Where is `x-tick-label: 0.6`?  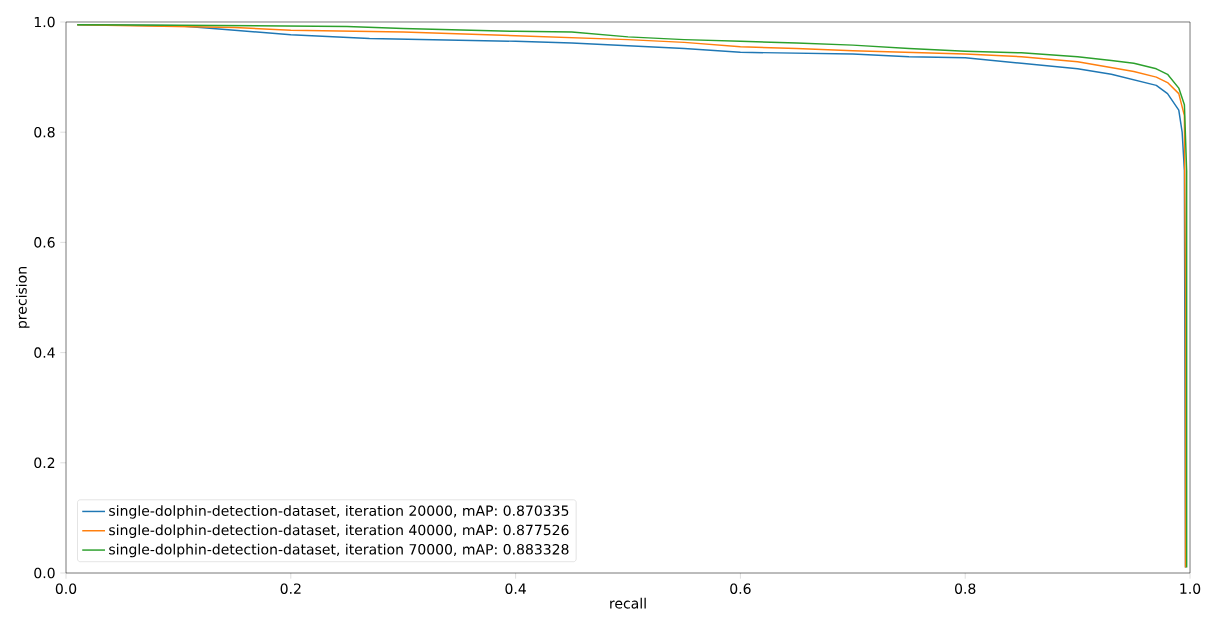
x-tick-label: 0.6 is located at coordinates (740, 588).